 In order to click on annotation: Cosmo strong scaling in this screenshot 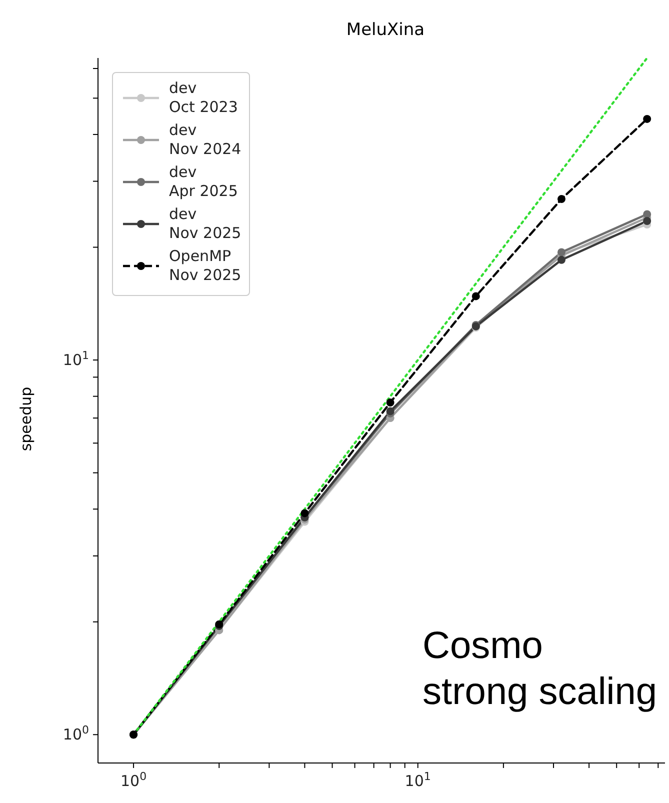, I will do `click(539, 669)`.